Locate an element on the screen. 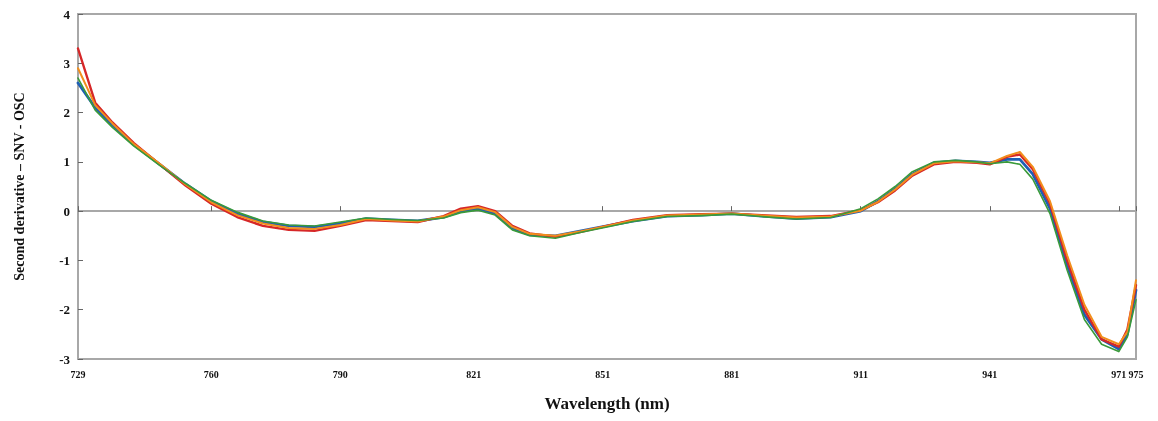  x-axis-title: Wavelength (nm) is located at coordinates (607, 403).